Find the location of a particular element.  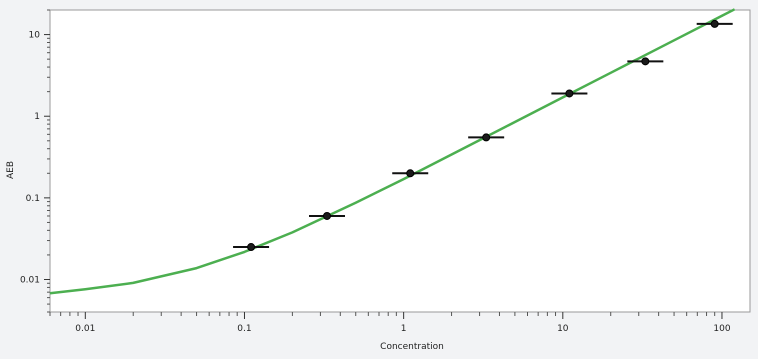

y-tick-label: 10 is located at coordinates (35, 36).